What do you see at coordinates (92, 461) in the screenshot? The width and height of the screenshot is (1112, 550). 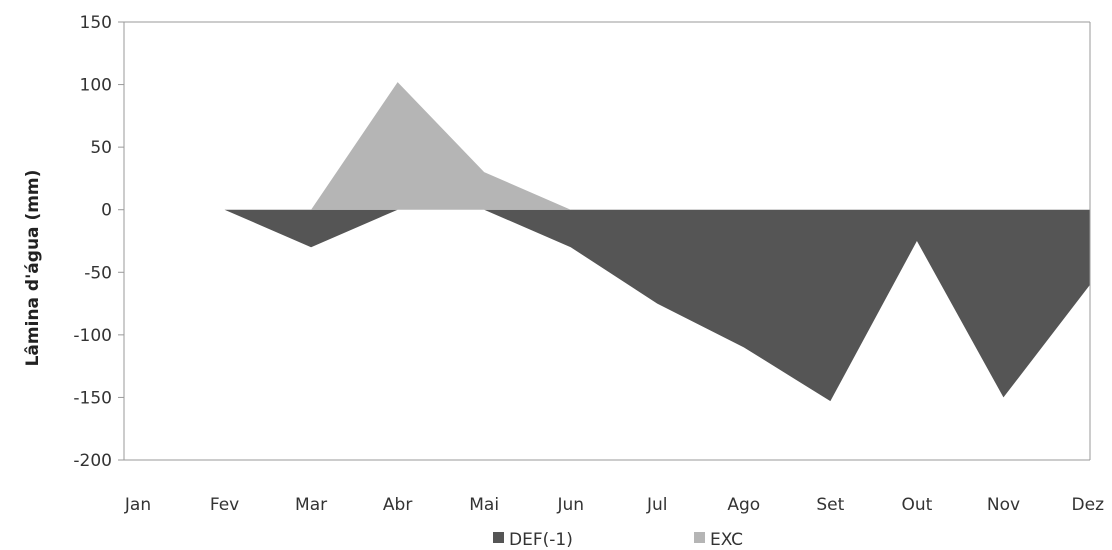 I see `y-tick-label: -200` at bounding box center [92, 461].